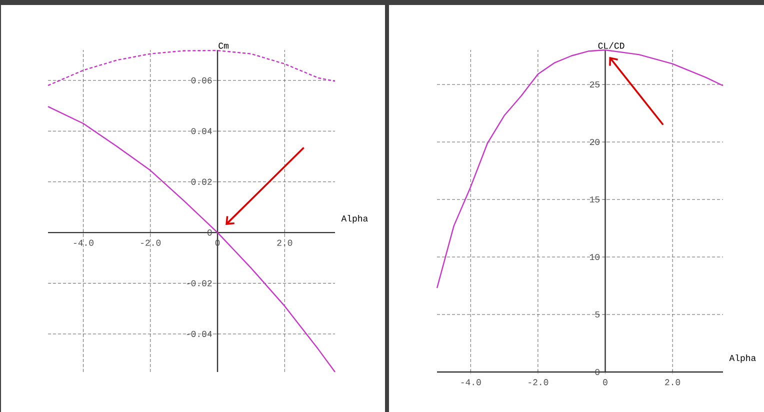 The height and width of the screenshot is (412, 764). What do you see at coordinates (605, 382) in the screenshot?
I see `x-tick-label: 0` at bounding box center [605, 382].